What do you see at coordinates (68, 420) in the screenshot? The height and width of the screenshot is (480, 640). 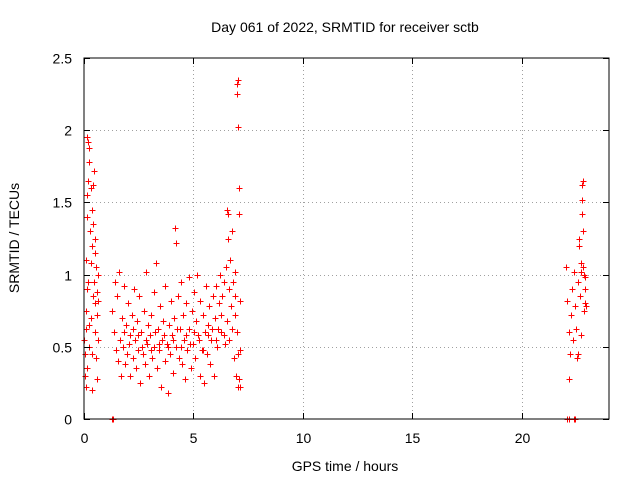 I see `y-tick-label: 0` at bounding box center [68, 420].